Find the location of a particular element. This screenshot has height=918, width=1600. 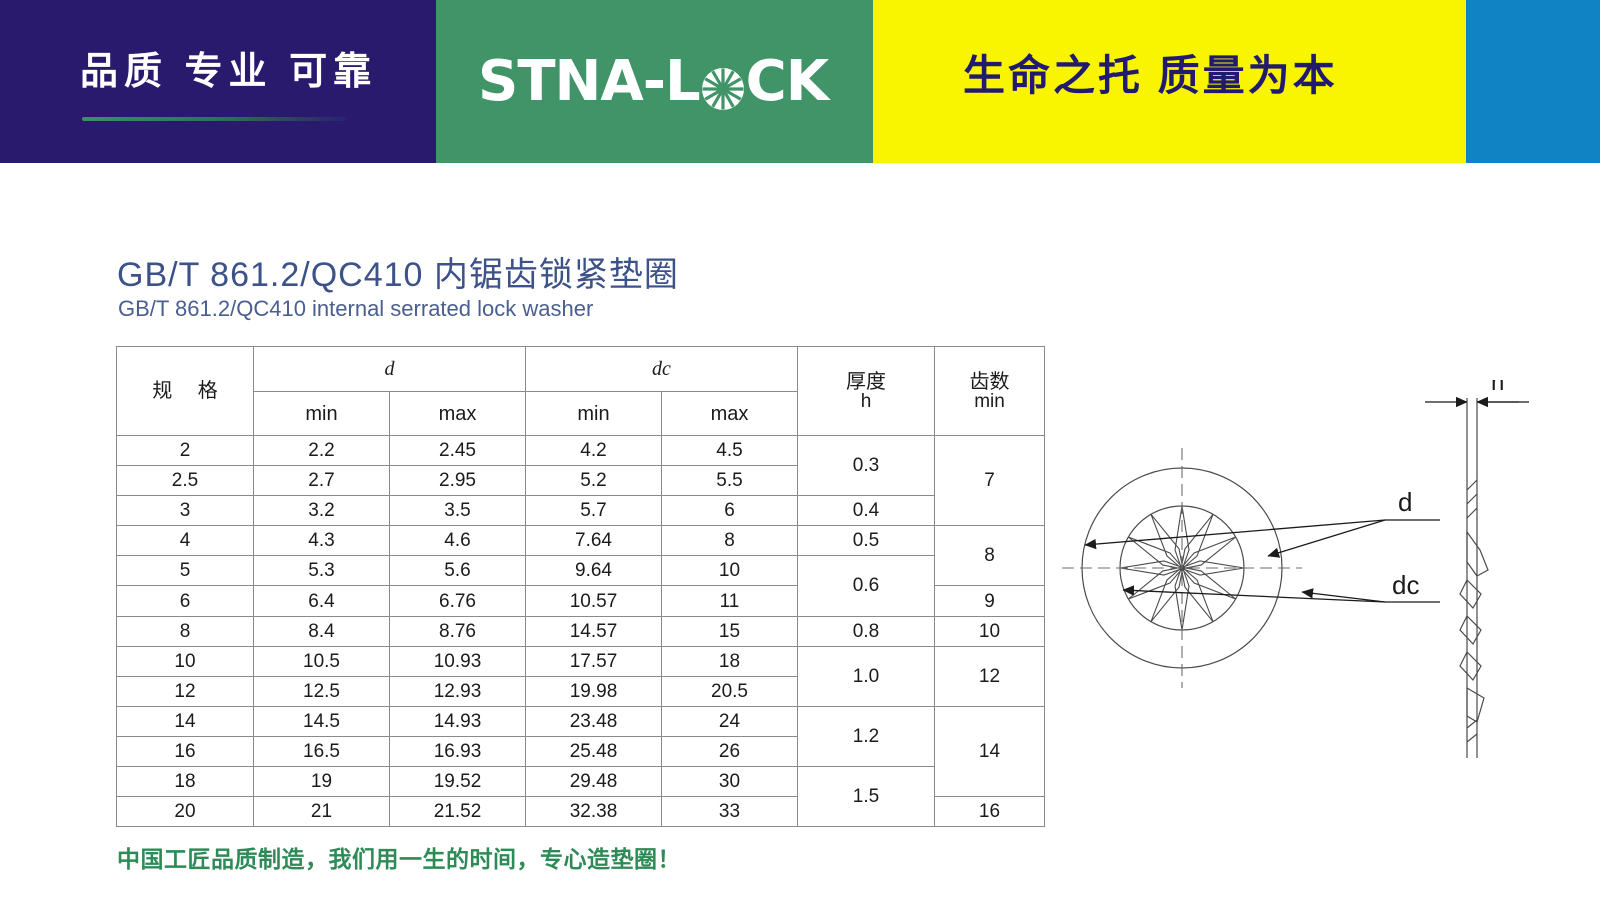

cell-d-max: 10.93 is located at coordinates (457, 661).